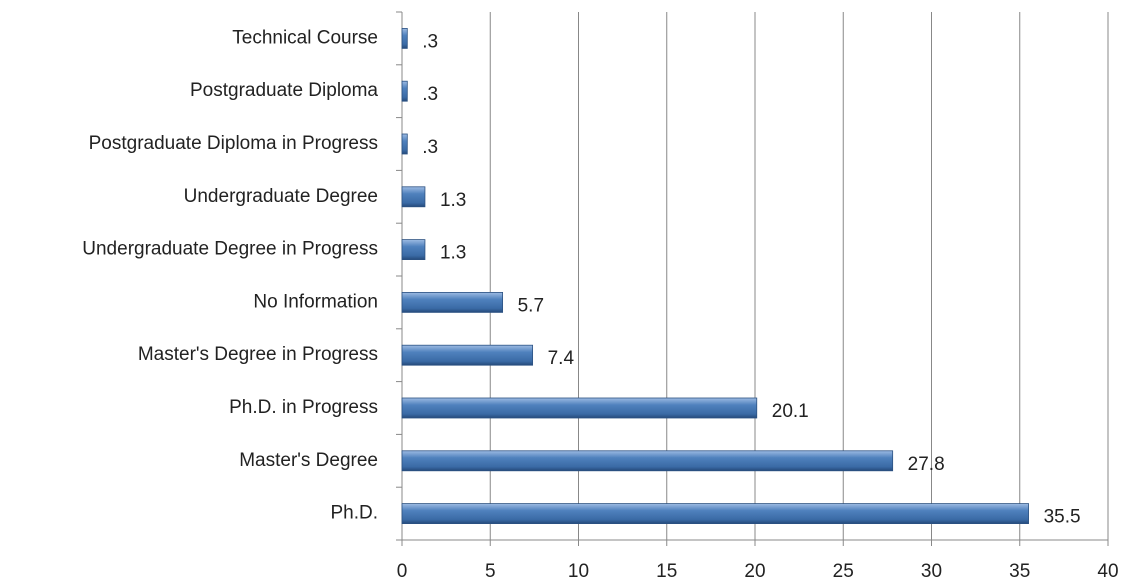  I want to click on x-tick-label: 10, so click(578, 571).